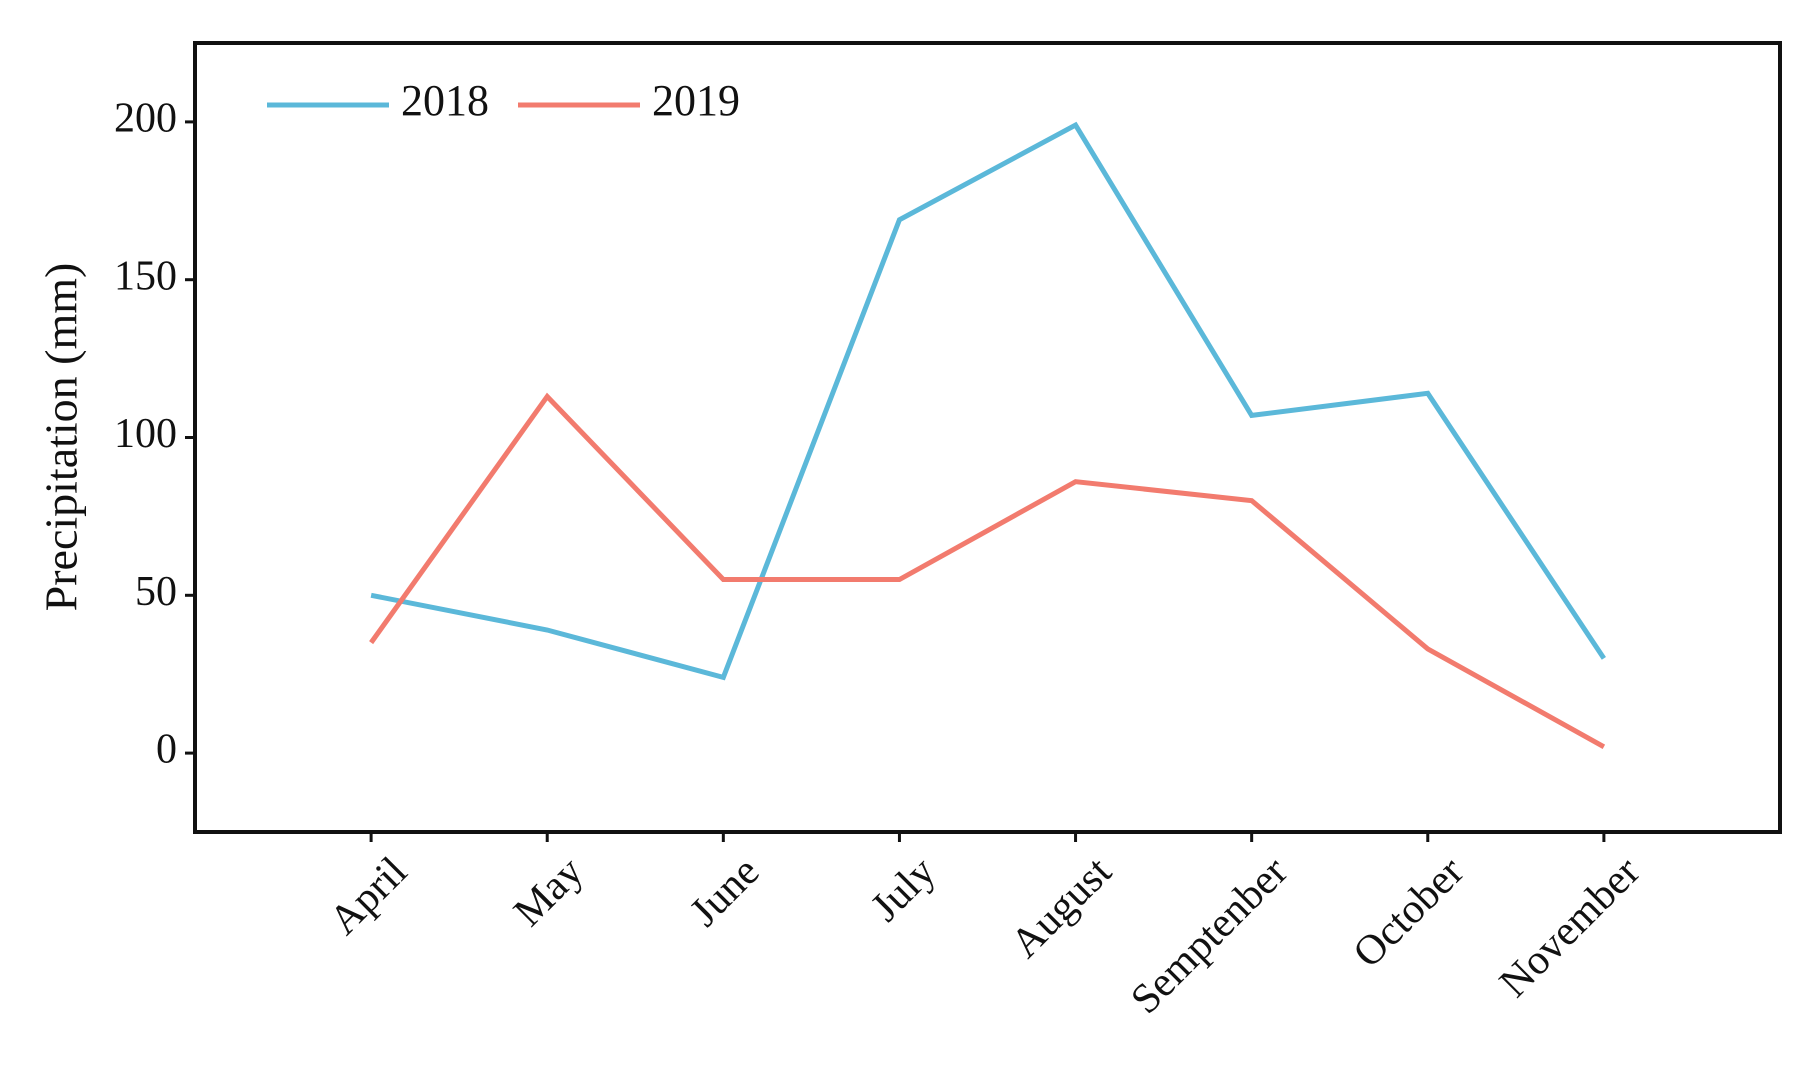 The image size is (1806, 1080). What do you see at coordinates (724, 892) in the screenshot?
I see `x-tick-label: June` at bounding box center [724, 892].